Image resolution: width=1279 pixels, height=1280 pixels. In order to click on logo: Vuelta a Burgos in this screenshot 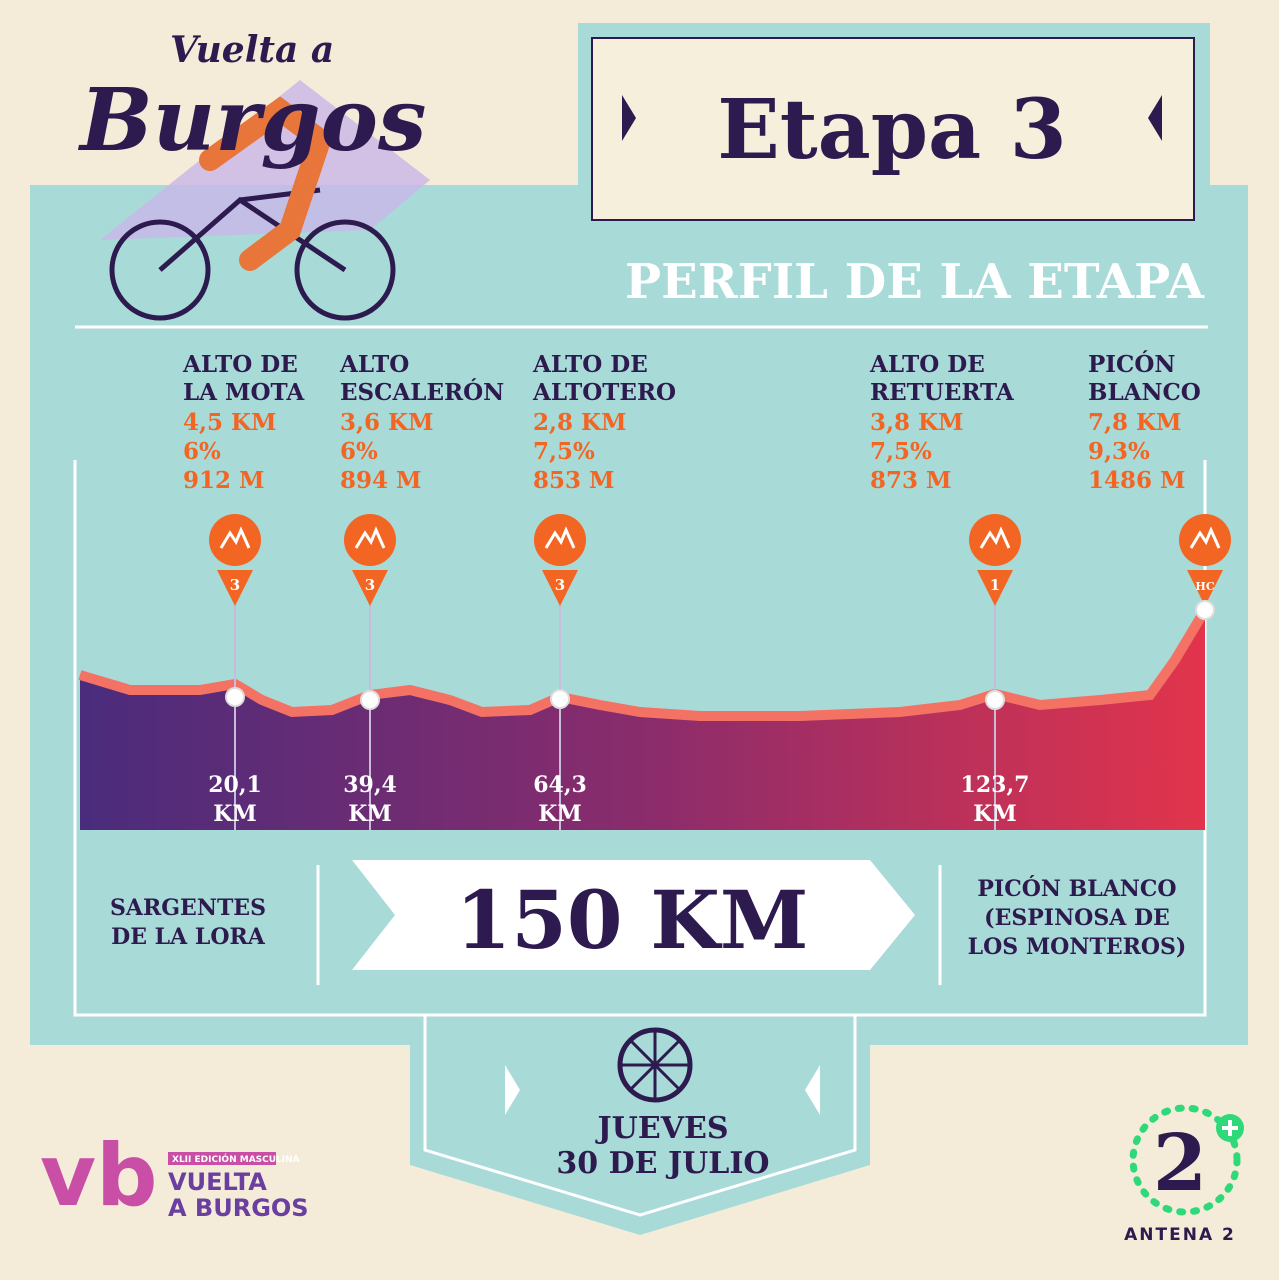, I will do `click(253, 175)`.